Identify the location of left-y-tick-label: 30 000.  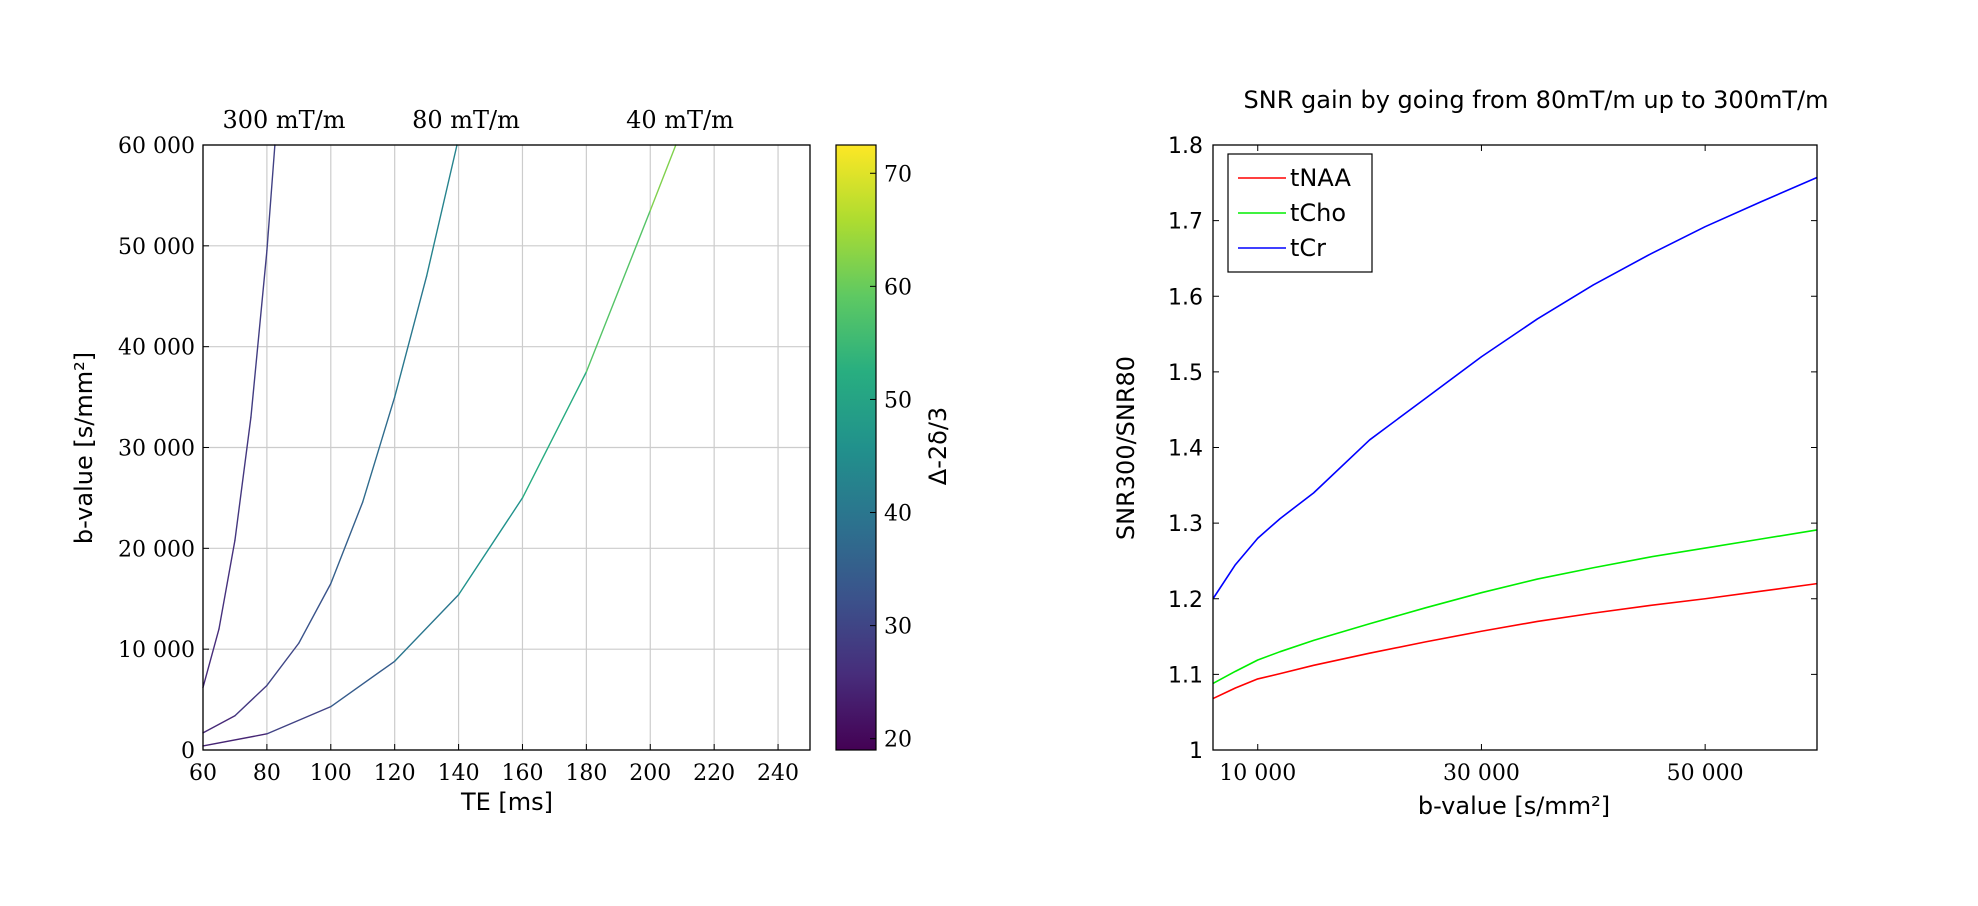
(156, 449).